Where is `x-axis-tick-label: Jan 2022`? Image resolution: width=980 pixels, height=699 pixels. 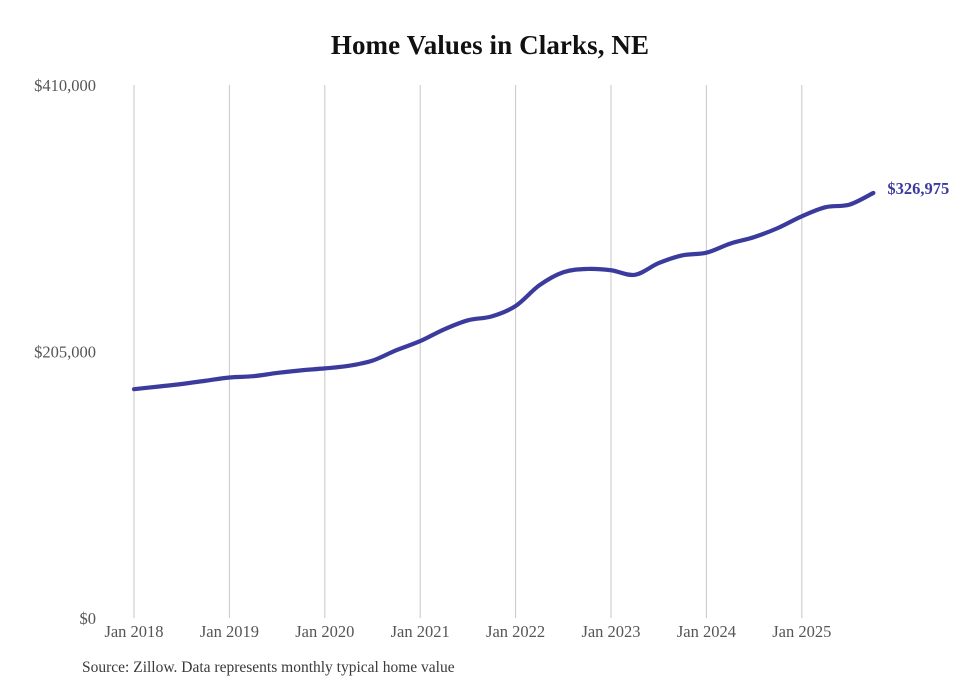 x-axis-tick-label: Jan 2022 is located at coordinates (515, 631).